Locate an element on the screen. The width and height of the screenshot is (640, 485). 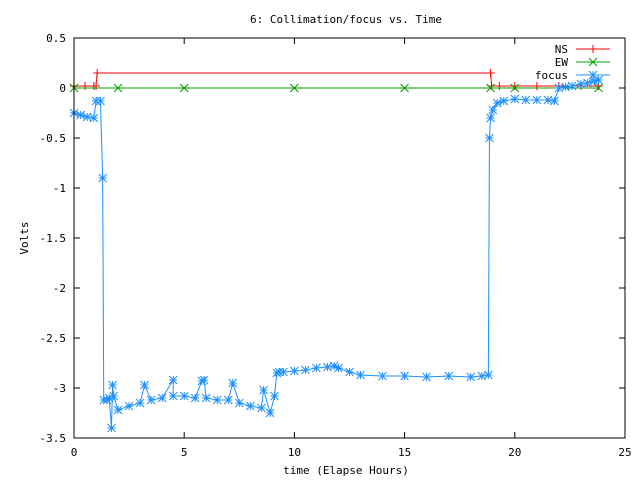
y-tick-label-5: -2 is located at coordinates (59, 288).